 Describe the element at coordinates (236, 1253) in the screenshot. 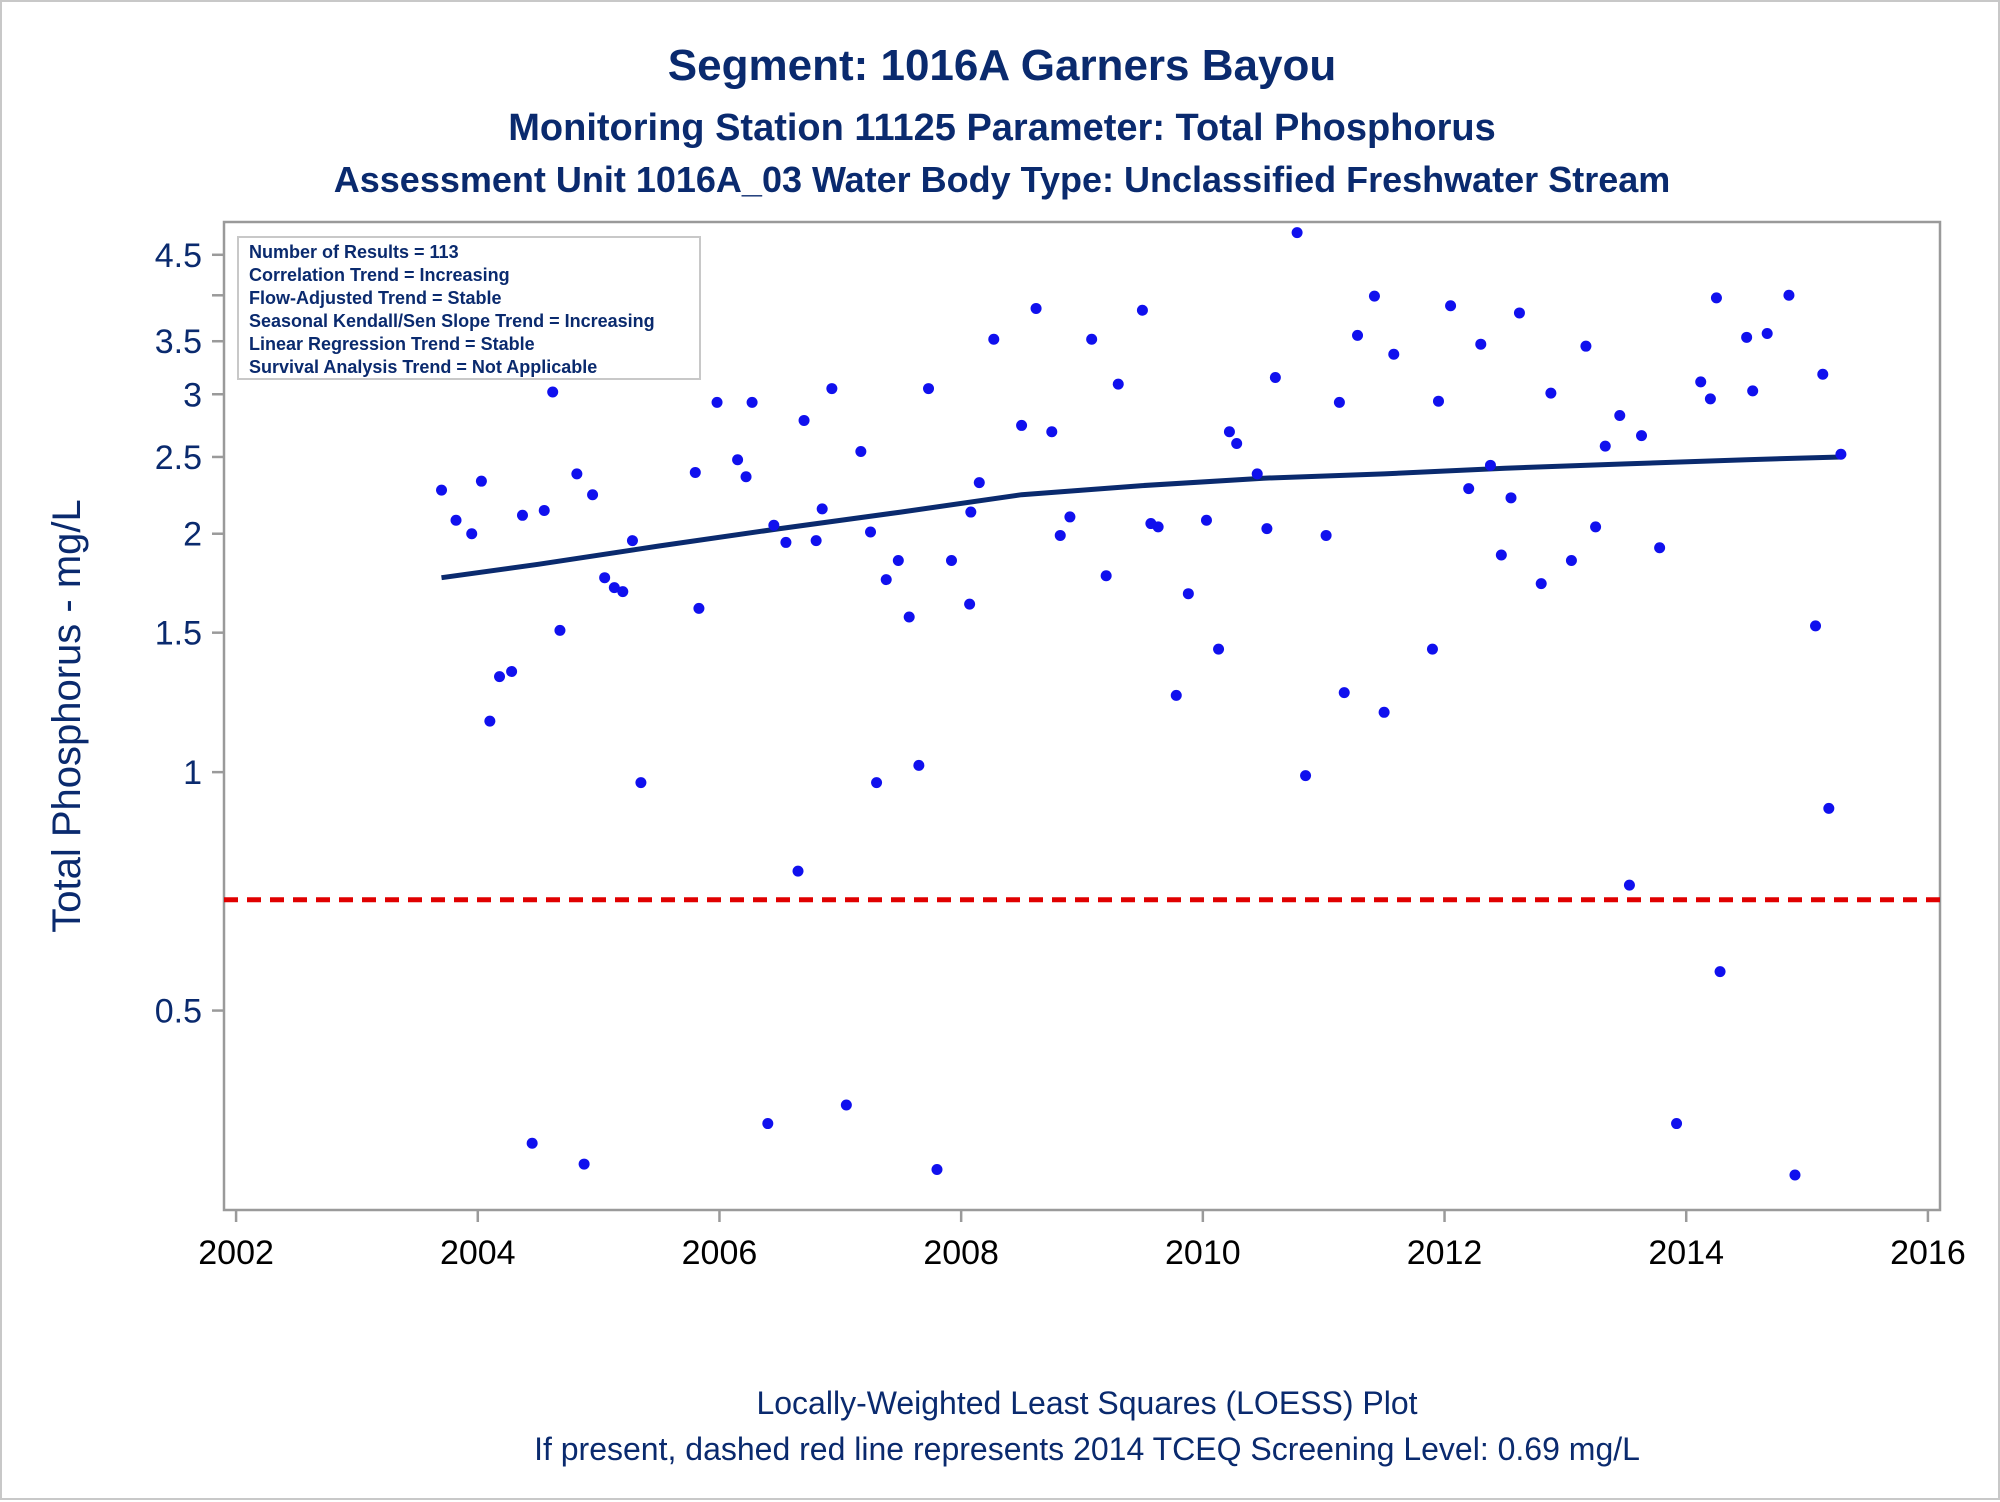

I see `x-tick-label: 2002` at that location.